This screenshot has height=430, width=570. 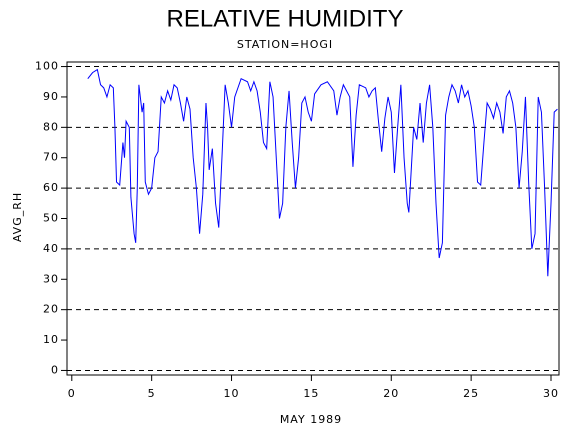 I want to click on x-tick-label: 0, so click(x=72, y=393).